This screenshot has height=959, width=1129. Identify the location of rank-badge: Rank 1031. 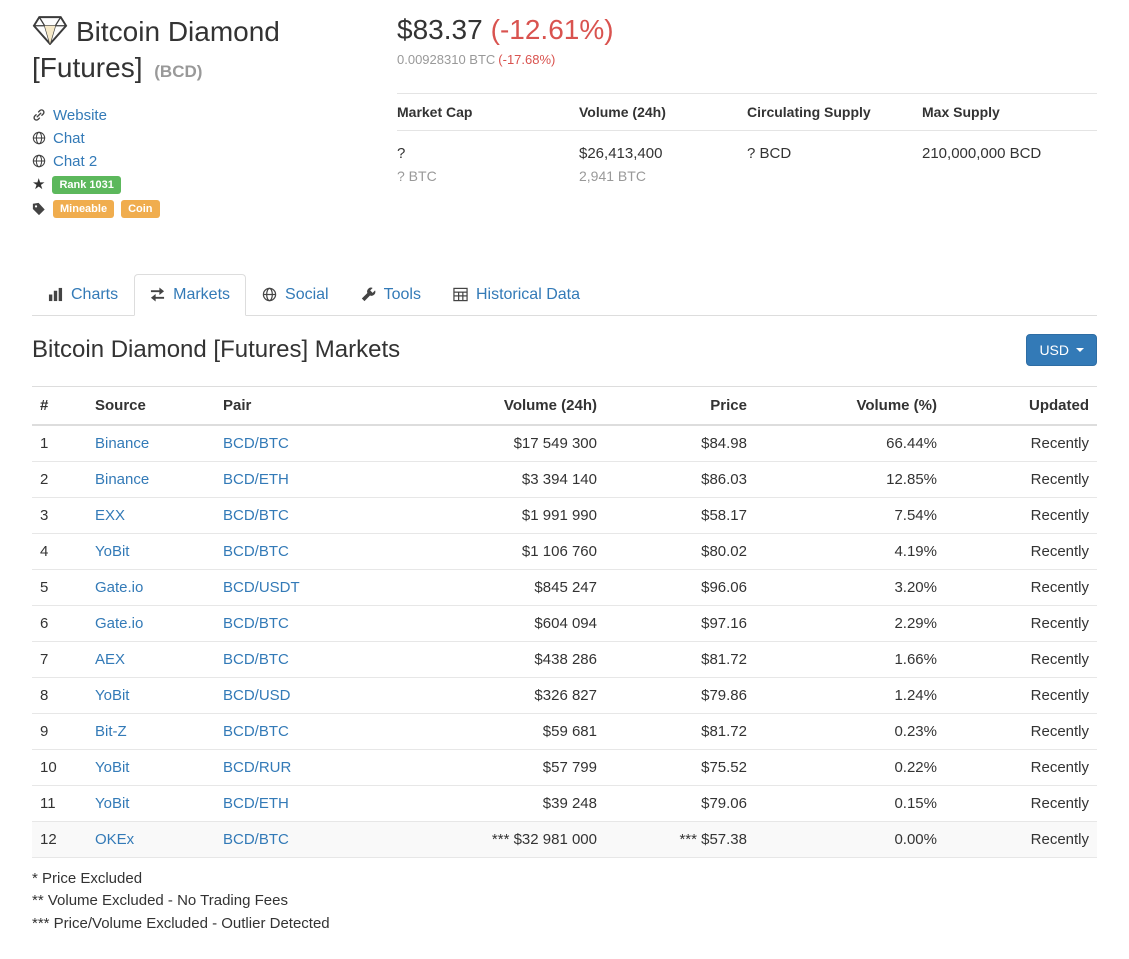
(86, 184).